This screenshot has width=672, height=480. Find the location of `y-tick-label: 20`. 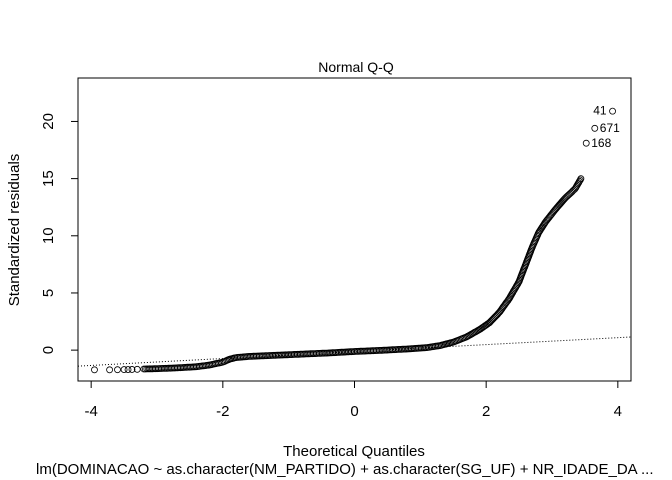

y-tick-label: 20 is located at coordinates (48, 121).